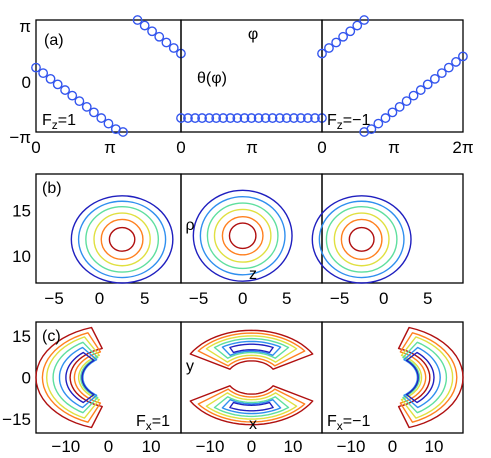 This screenshot has width=491, height=458. Describe the element at coordinates (253, 424) in the screenshot. I see `annotation-x: x` at that location.